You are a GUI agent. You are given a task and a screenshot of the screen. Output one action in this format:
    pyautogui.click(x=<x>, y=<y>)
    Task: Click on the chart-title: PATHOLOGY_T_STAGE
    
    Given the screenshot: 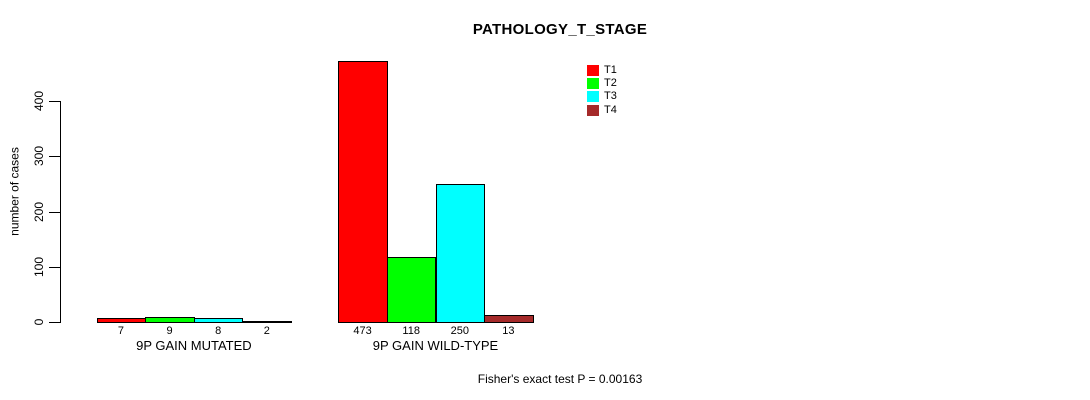 What is the action you would take?
    pyautogui.click(x=560, y=29)
    